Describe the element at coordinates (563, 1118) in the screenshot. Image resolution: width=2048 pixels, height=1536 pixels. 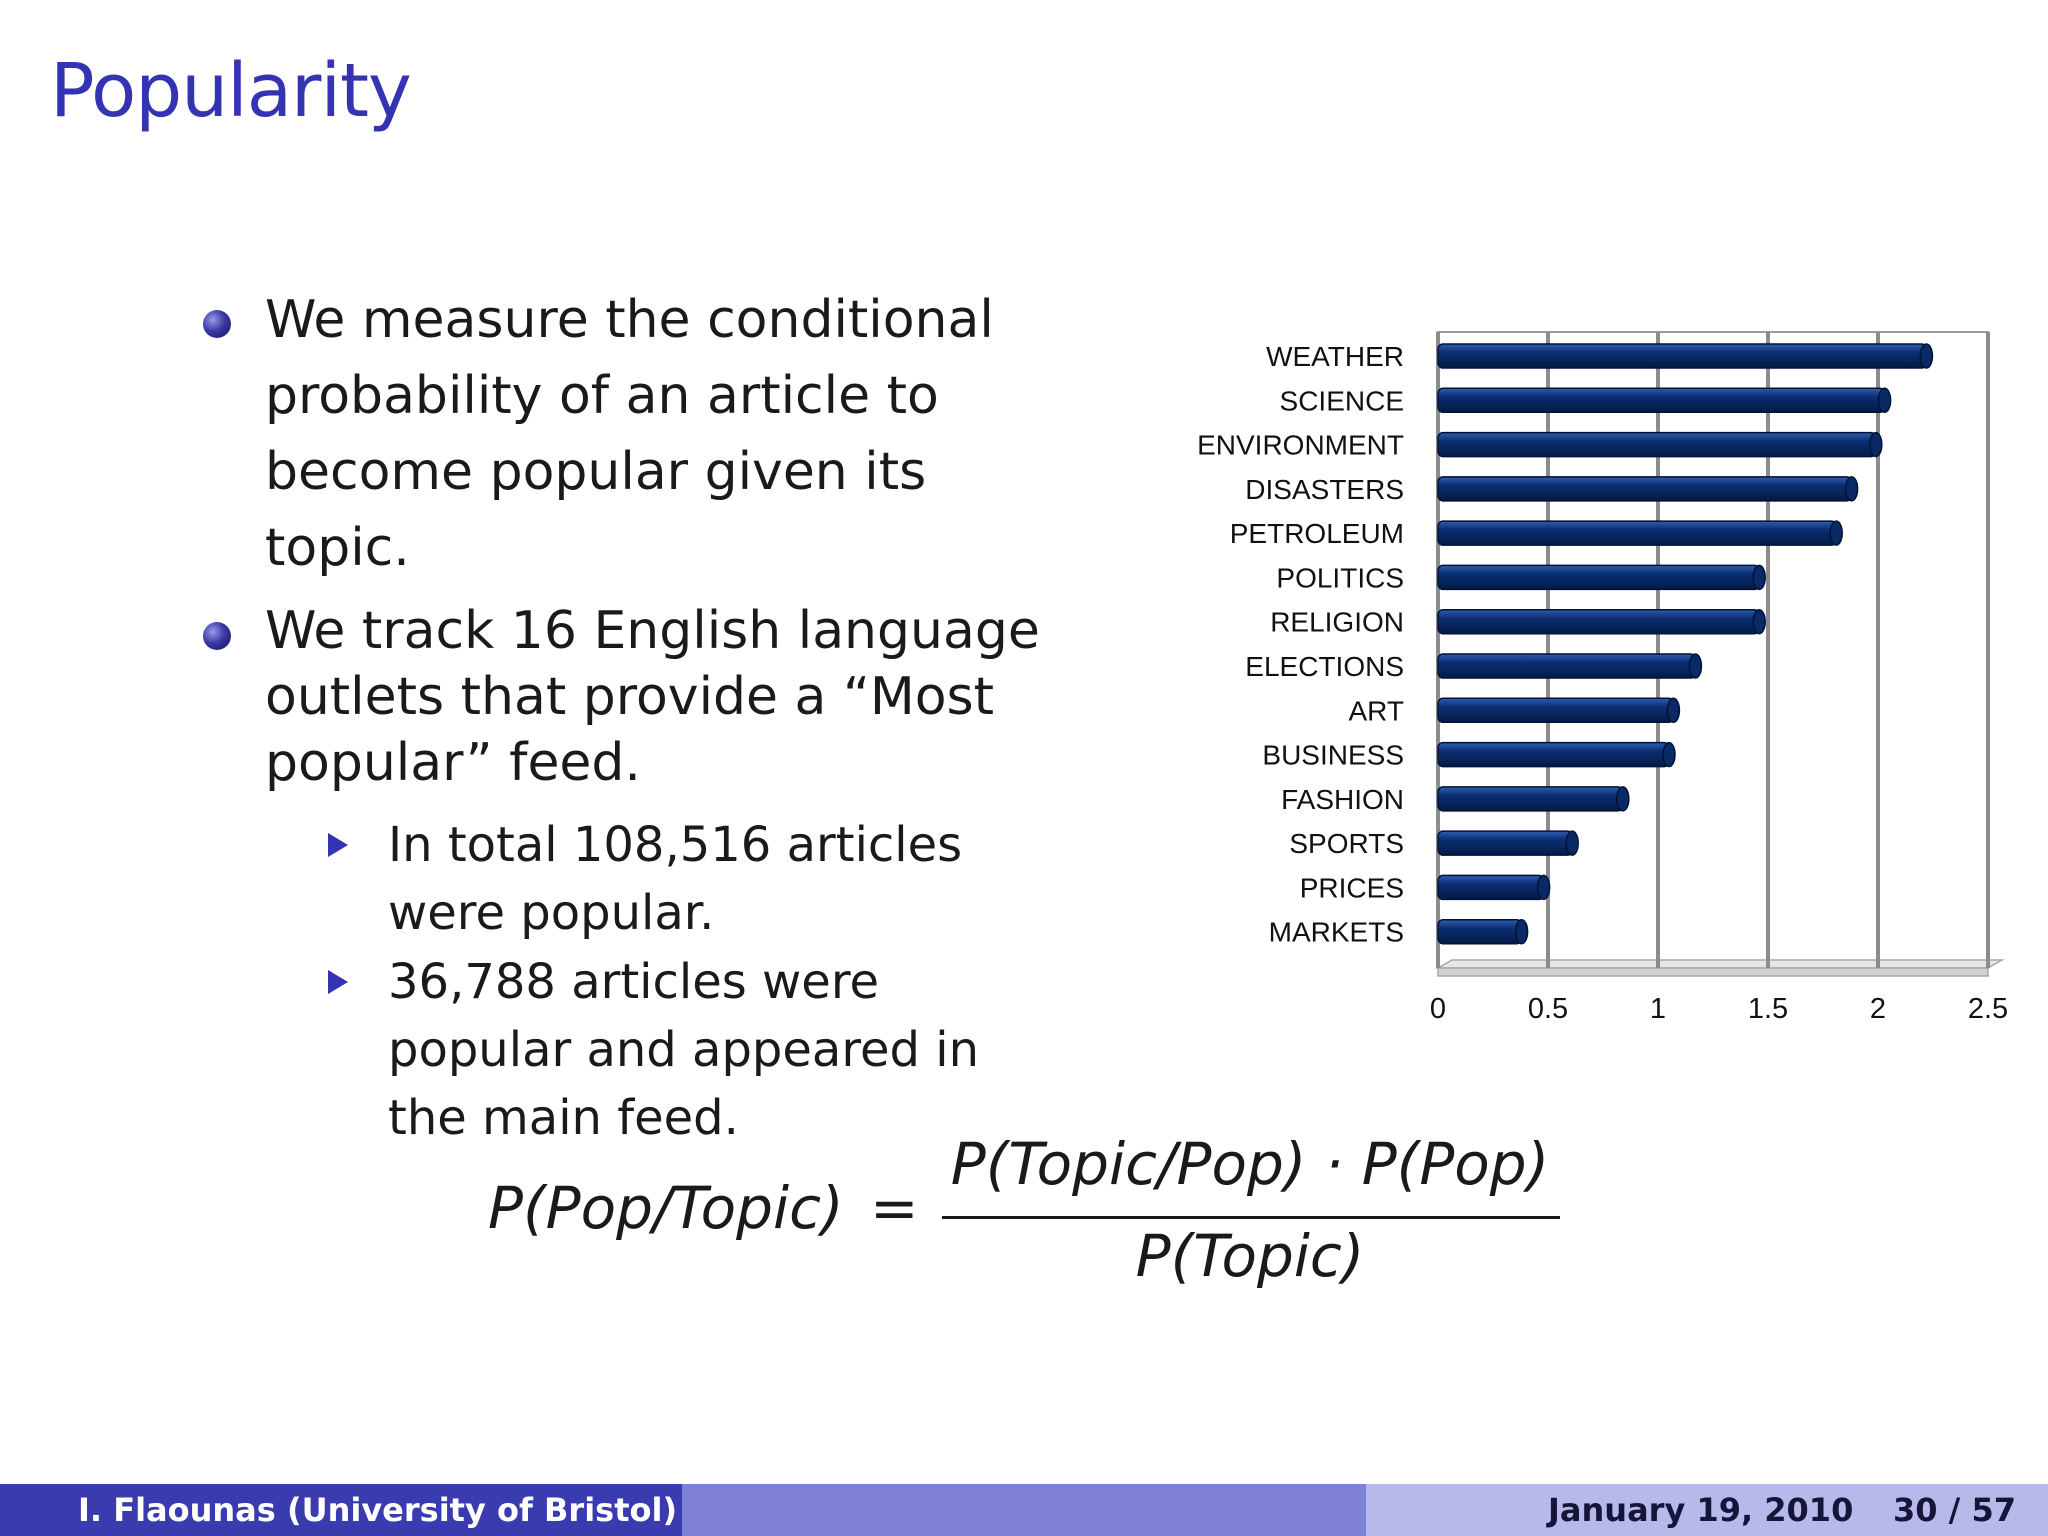
I see `subbullet-2-line: the main feed.` at that location.